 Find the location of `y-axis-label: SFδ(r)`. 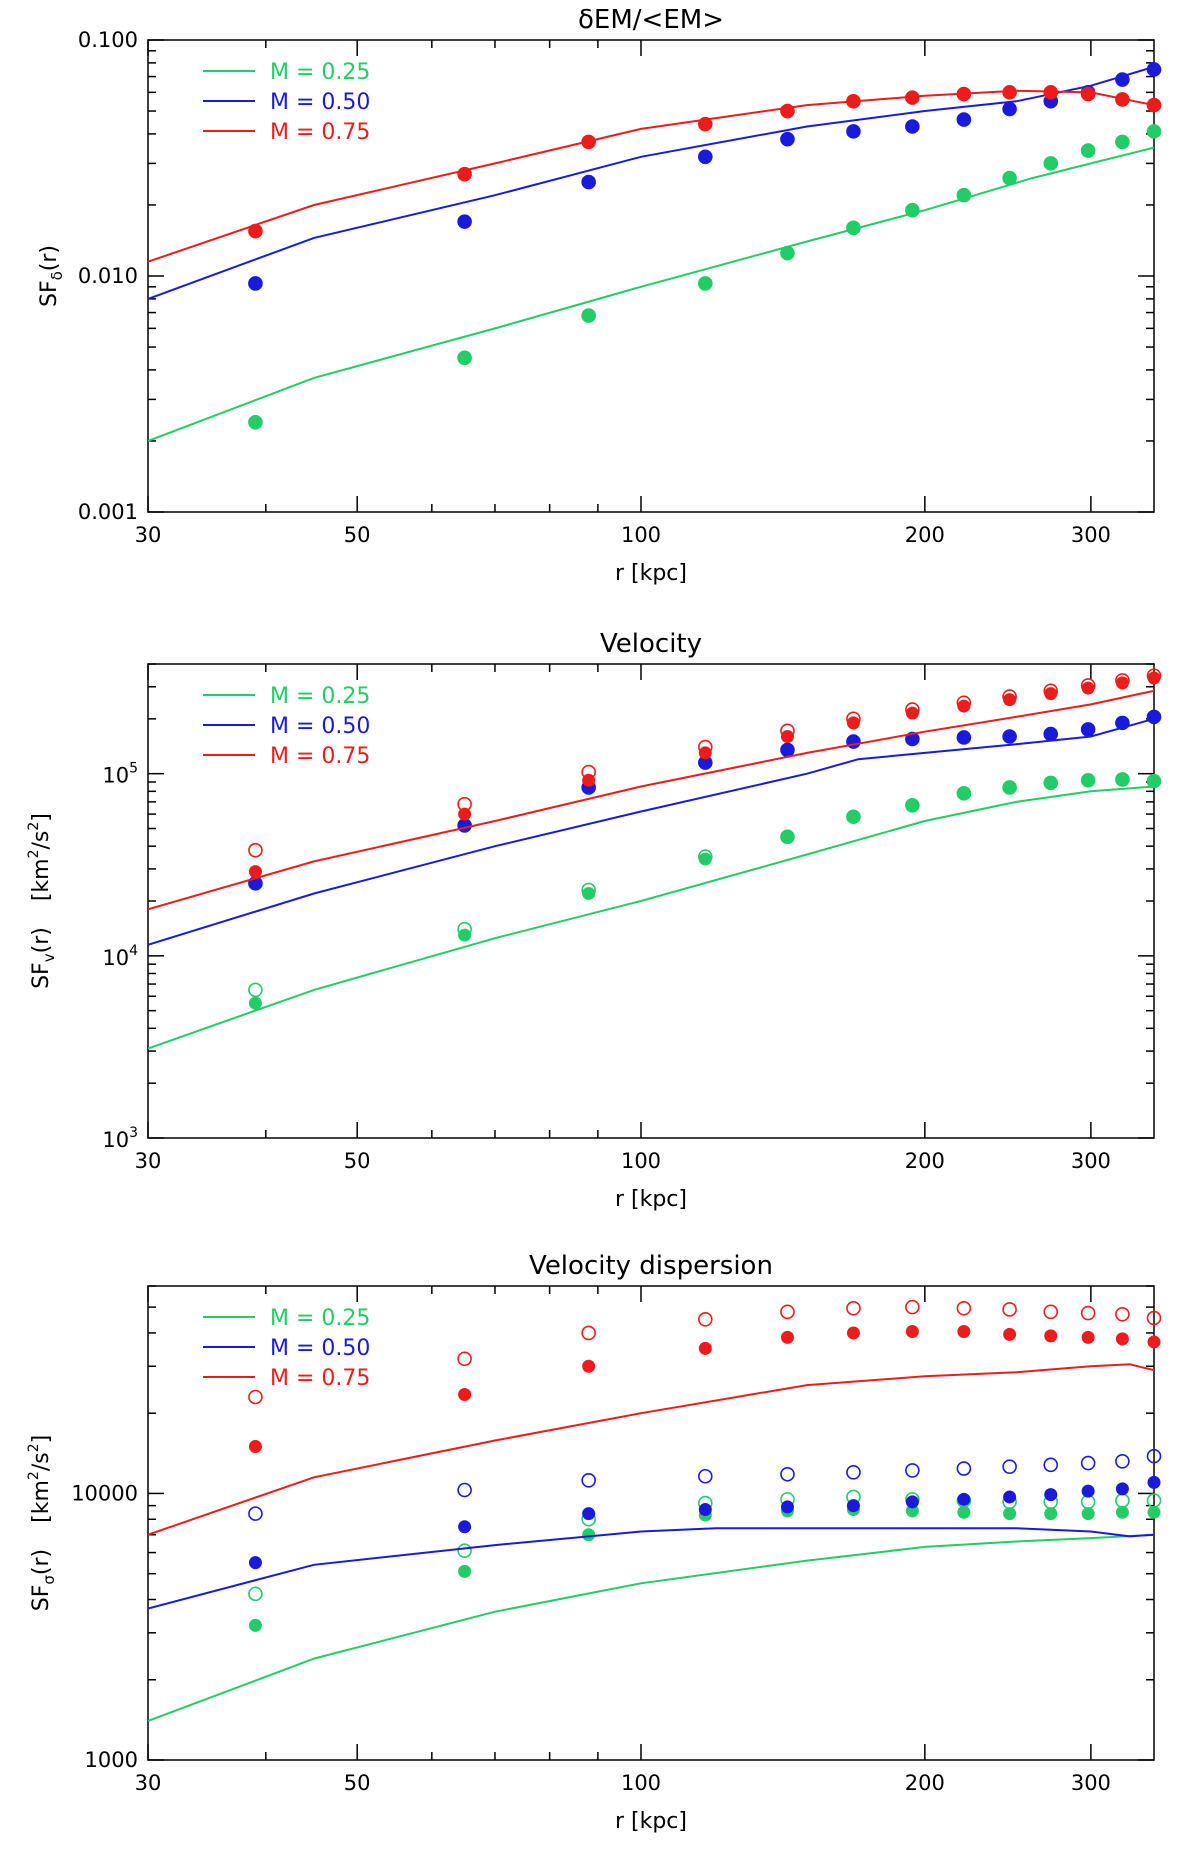

y-axis-label: SFδ(r) is located at coordinates (51, 276).